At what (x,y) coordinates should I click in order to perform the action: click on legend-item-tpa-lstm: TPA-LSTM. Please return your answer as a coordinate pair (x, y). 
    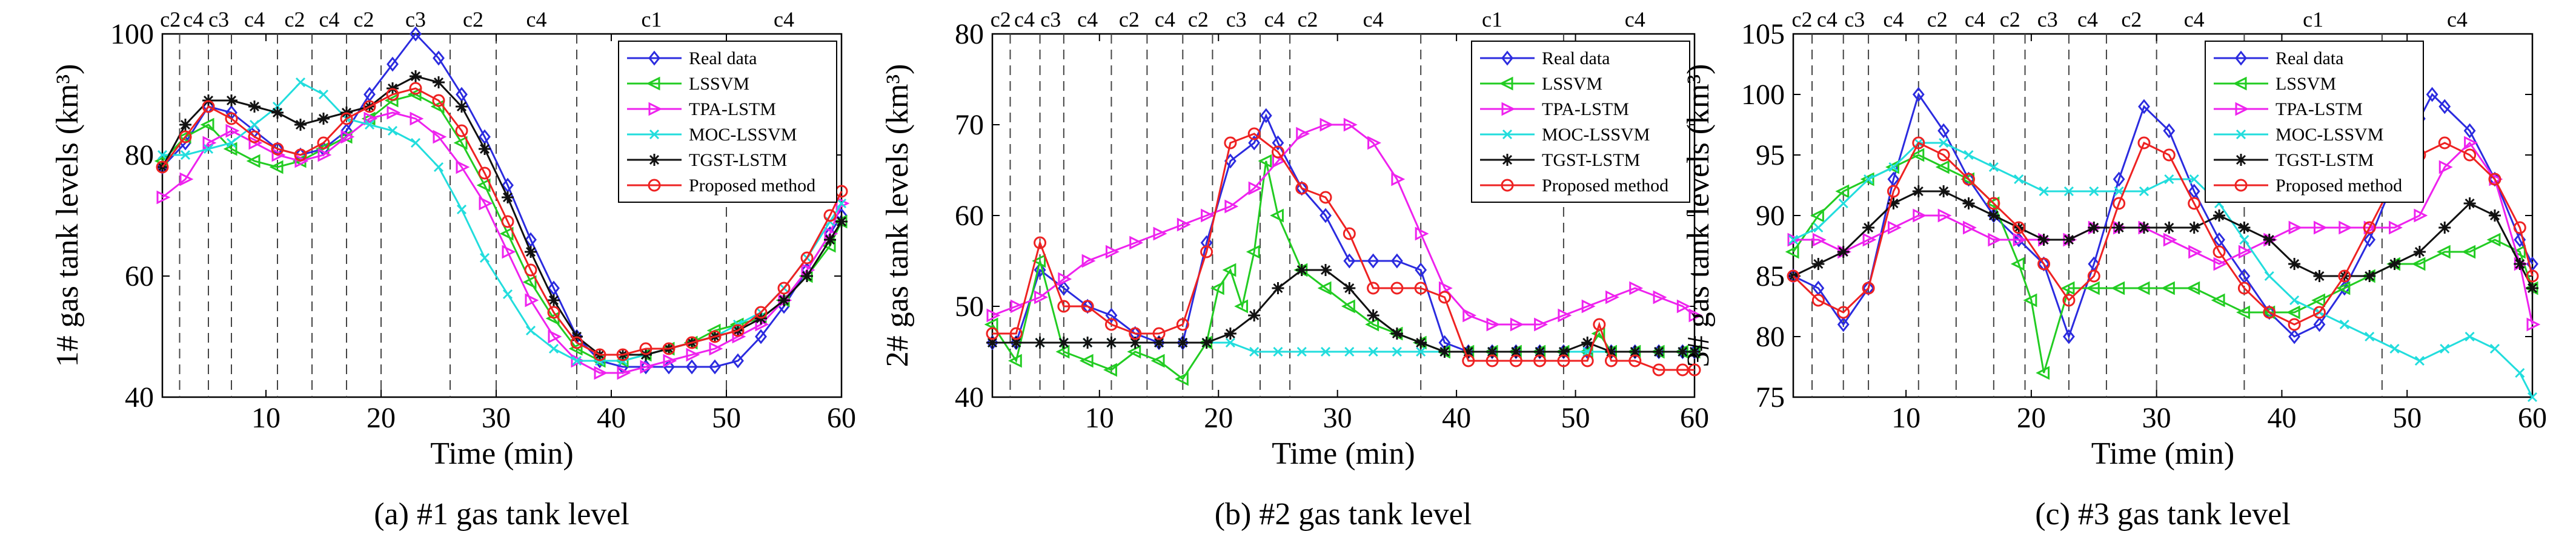
    Looking at the image, I should click on (1554, 109).